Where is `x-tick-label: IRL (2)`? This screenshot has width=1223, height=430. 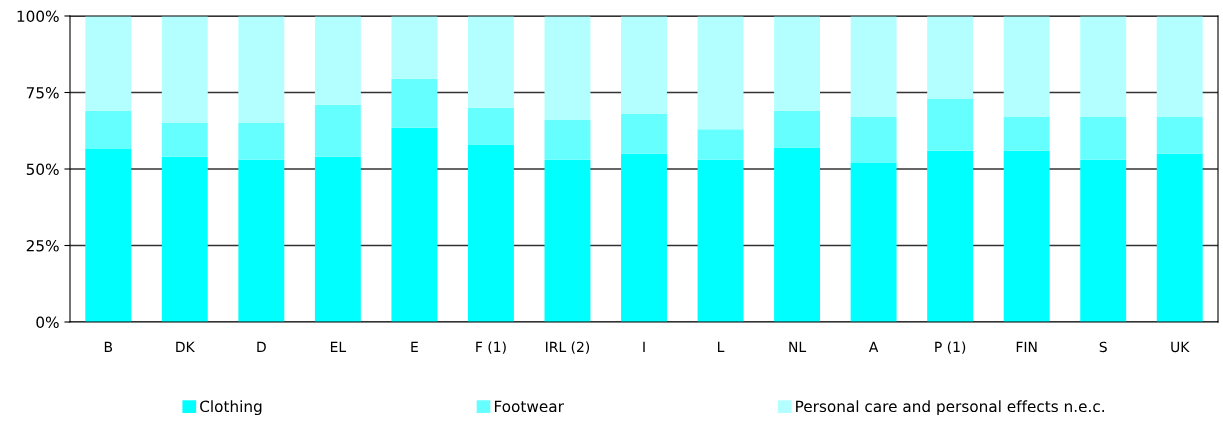
x-tick-label: IRL (2) is located at coordinates (568, 347).